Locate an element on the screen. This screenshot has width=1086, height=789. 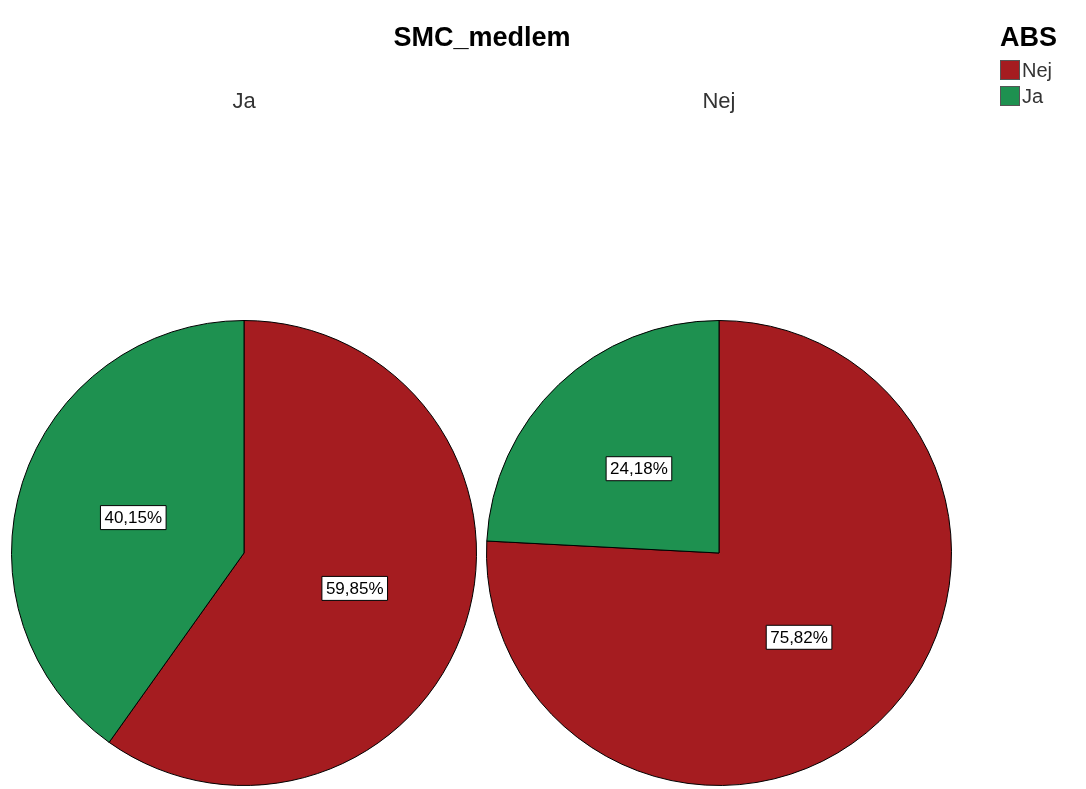
legend-label: Nej is located at coordinates (1037, 70).